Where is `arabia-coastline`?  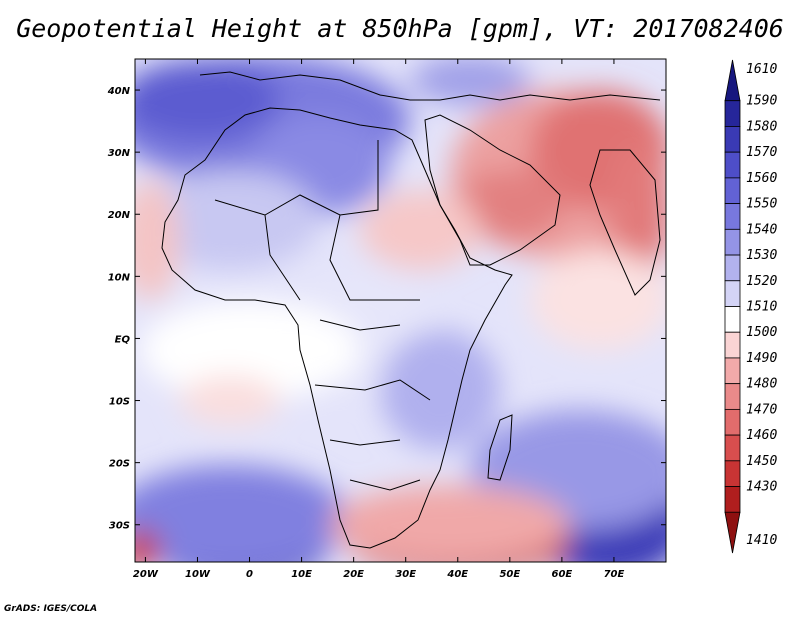 arabia-coastline is located at coordinates (492, 190).